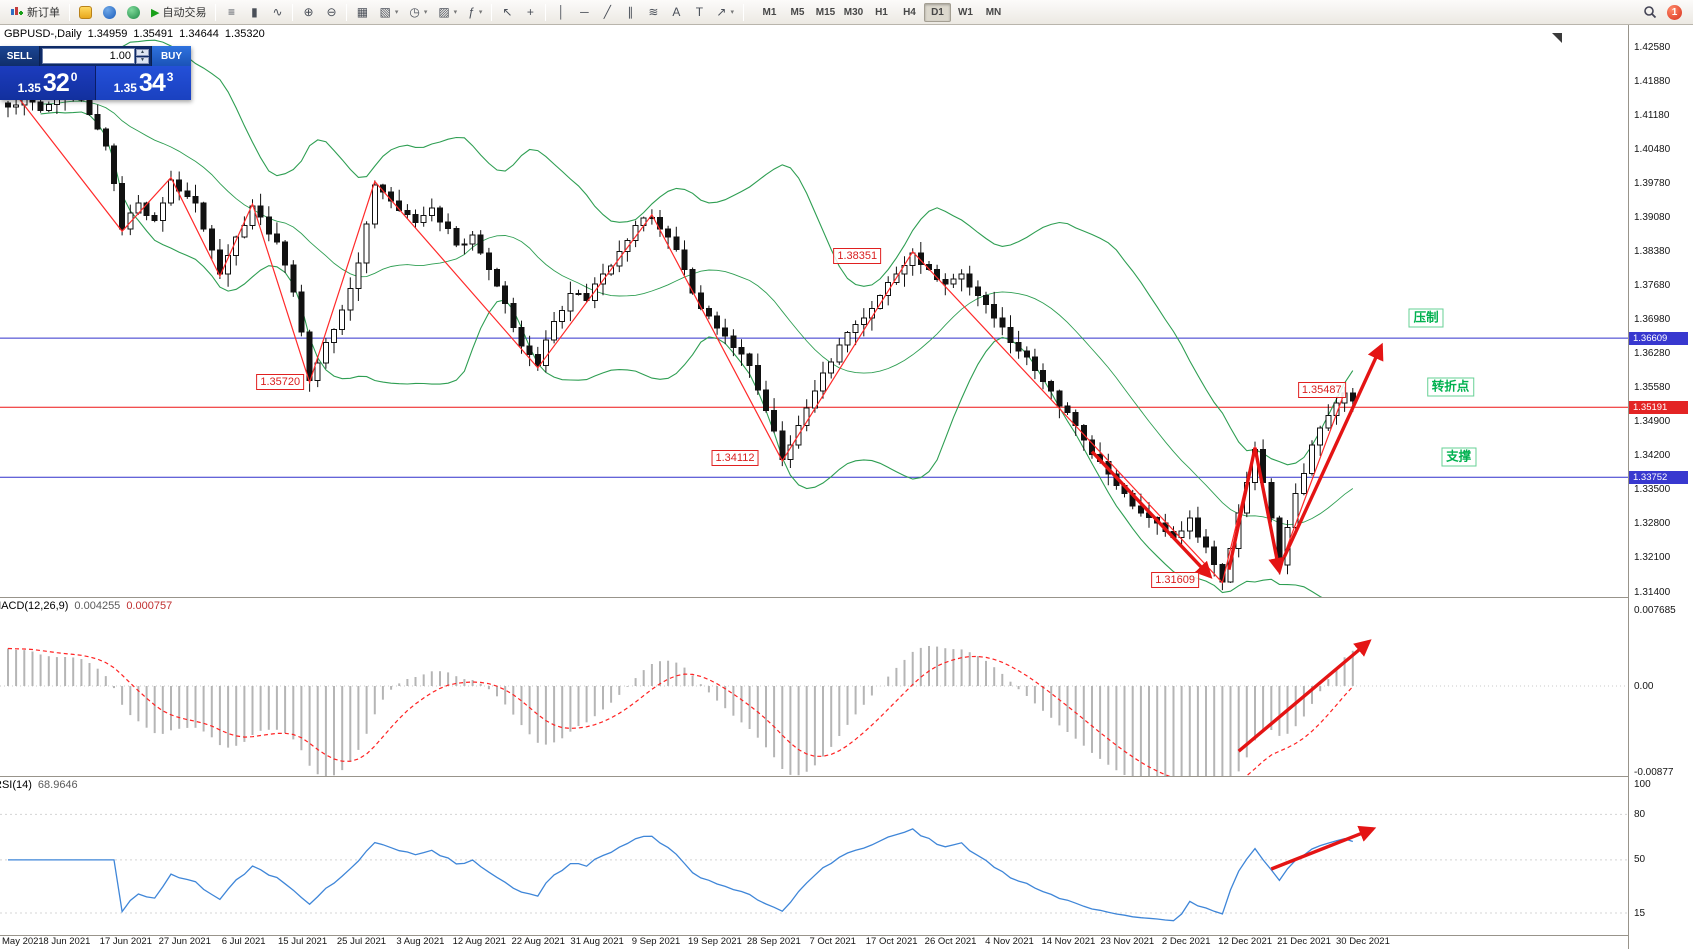  I want to click on chart-templates-button: ▨ ▾, so click(447, 12).